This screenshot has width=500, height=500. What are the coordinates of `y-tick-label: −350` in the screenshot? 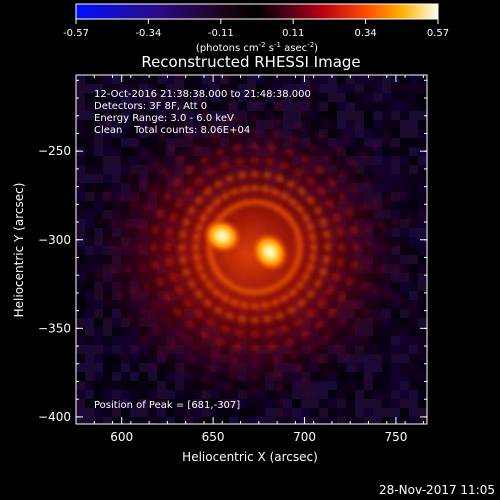 It's located at (54, 328).